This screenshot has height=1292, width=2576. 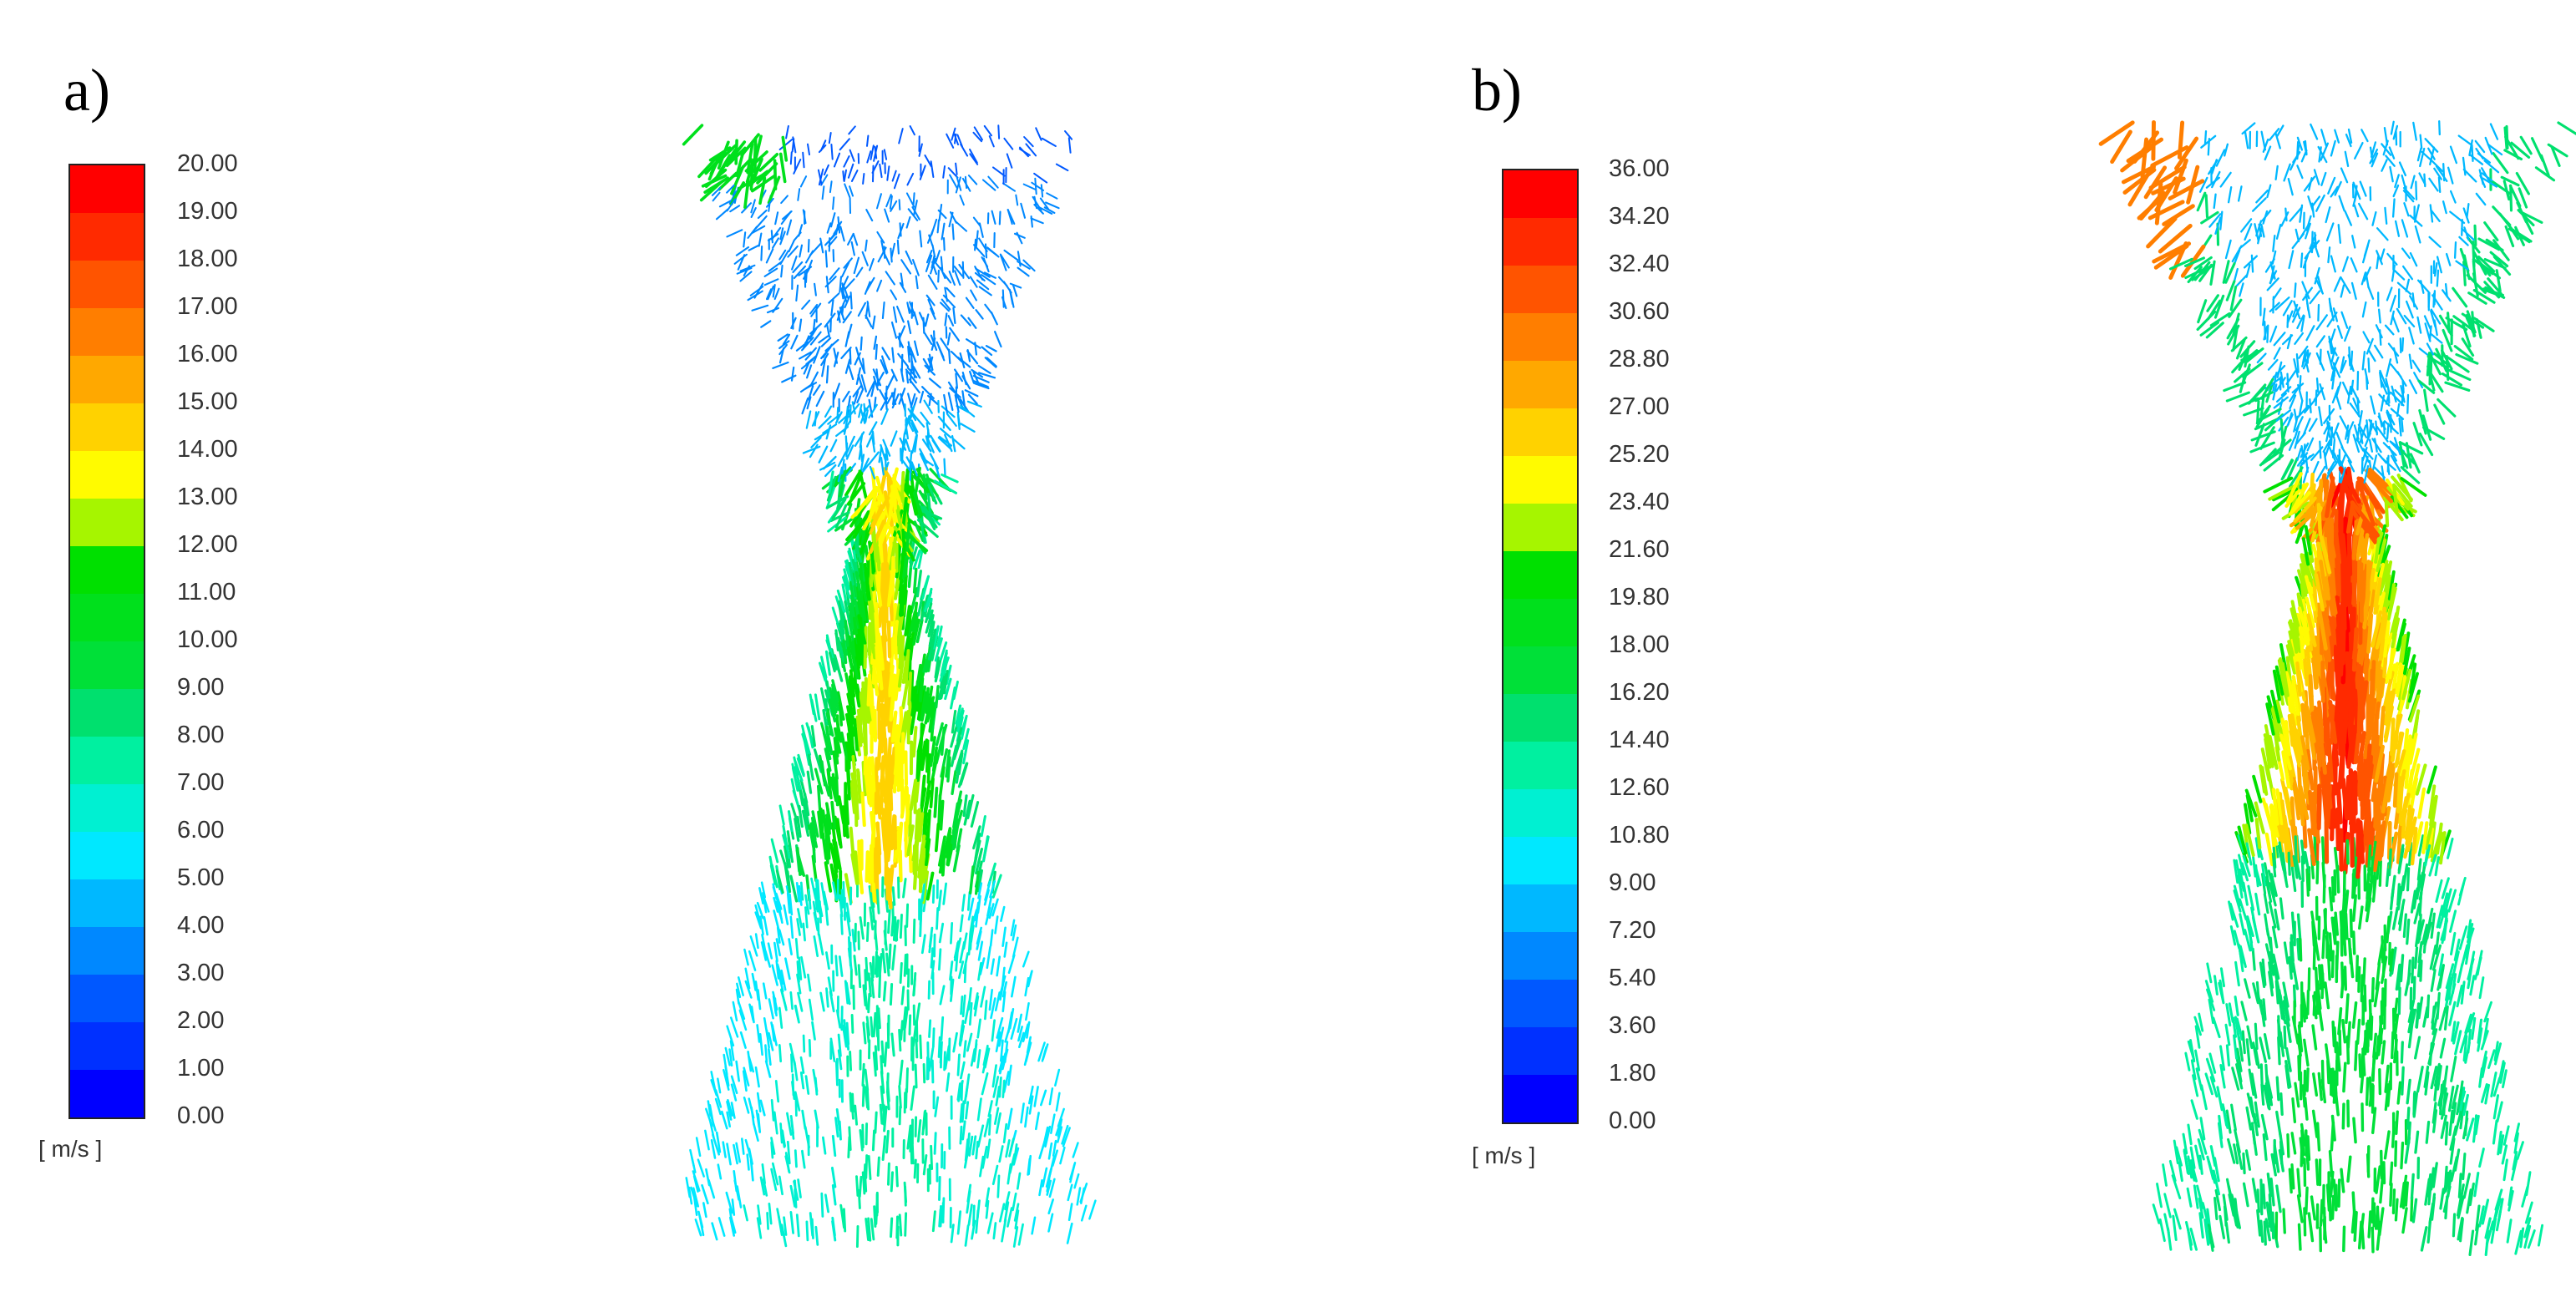 I want to click on colorbar-tick-label: 25.20, so click(x=1639, y=454).